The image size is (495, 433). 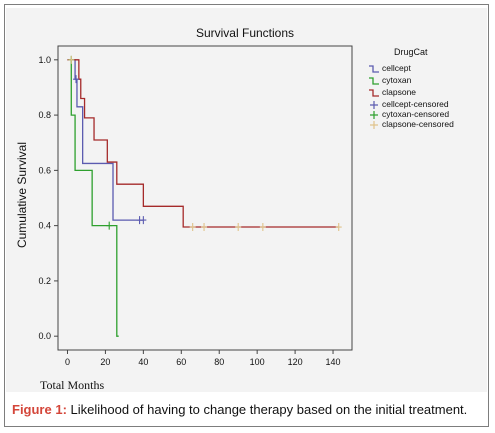 I want to click on legend-item-clapsone-censored: clapsone-censored, so click(x=411, y=124).